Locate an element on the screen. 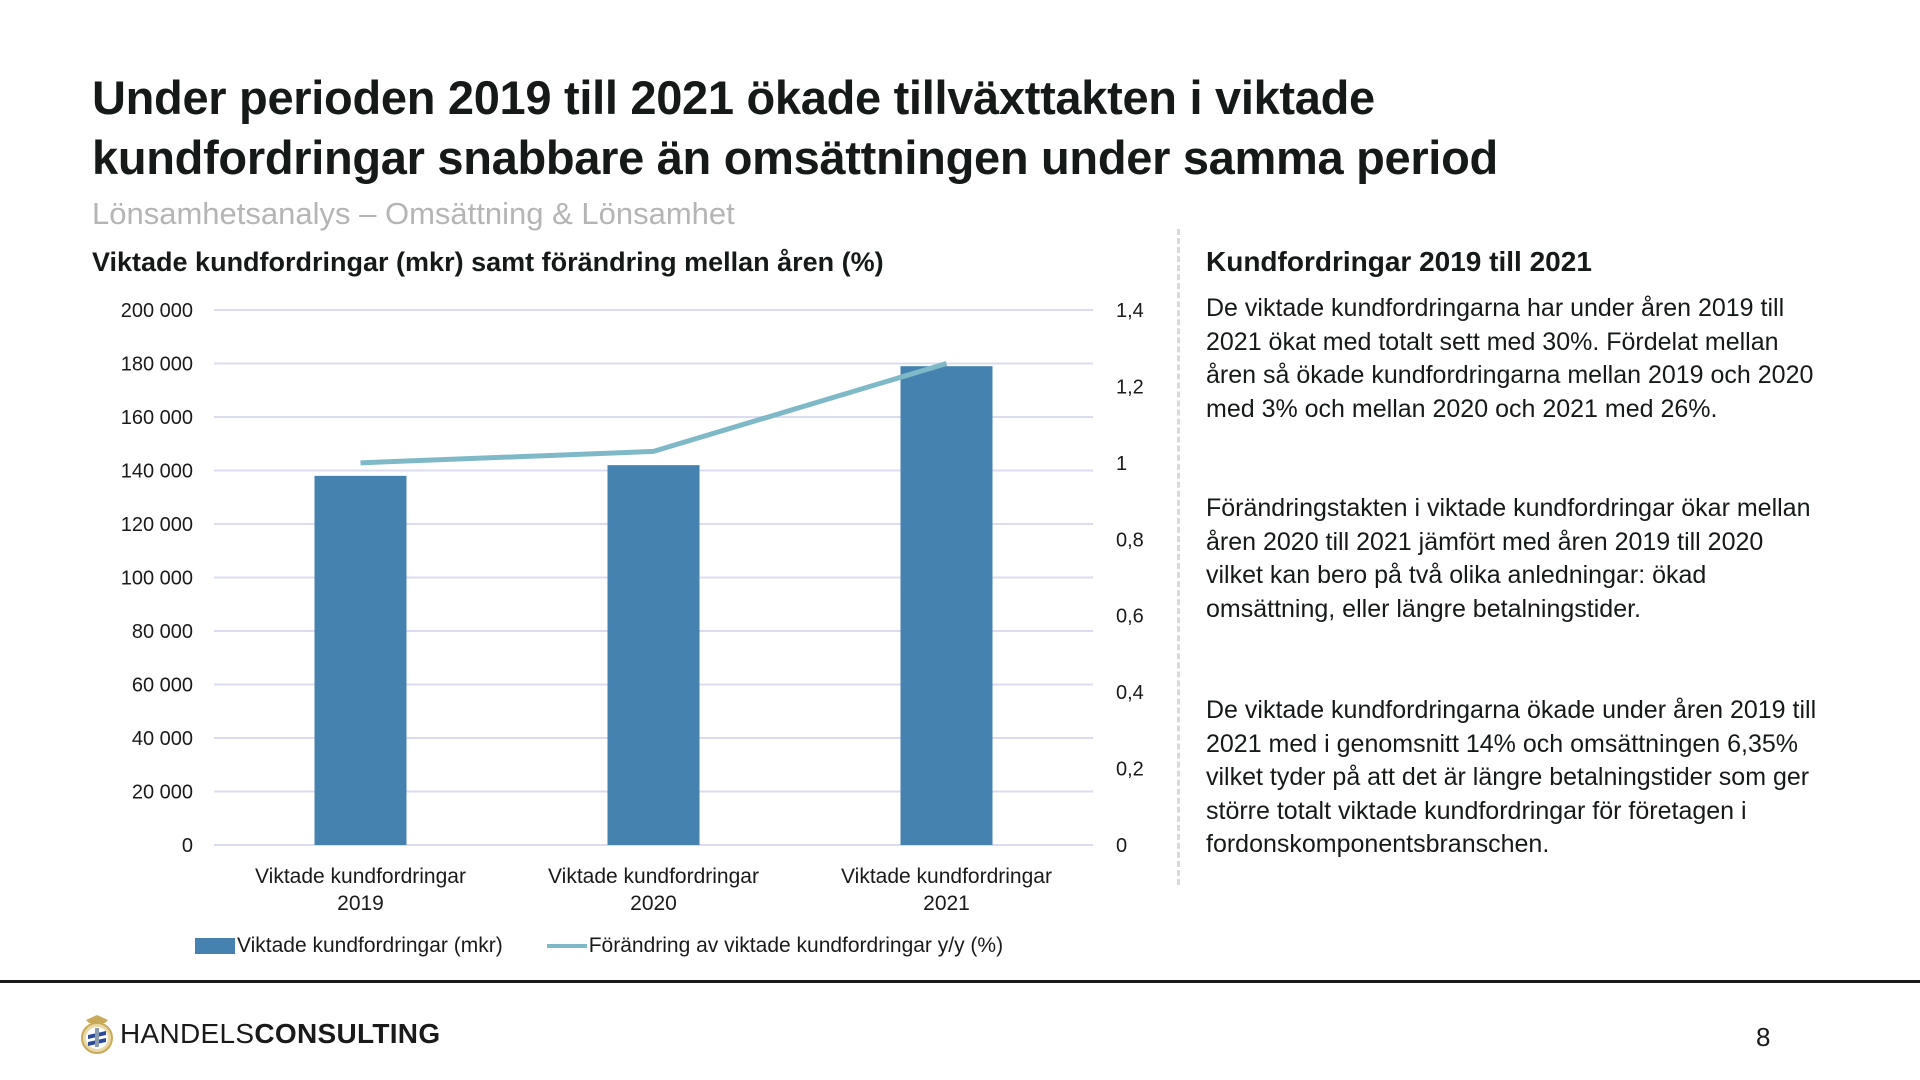  logo-wordmark: HANDELSCONSULTING is located at coordinates (280, 1034).